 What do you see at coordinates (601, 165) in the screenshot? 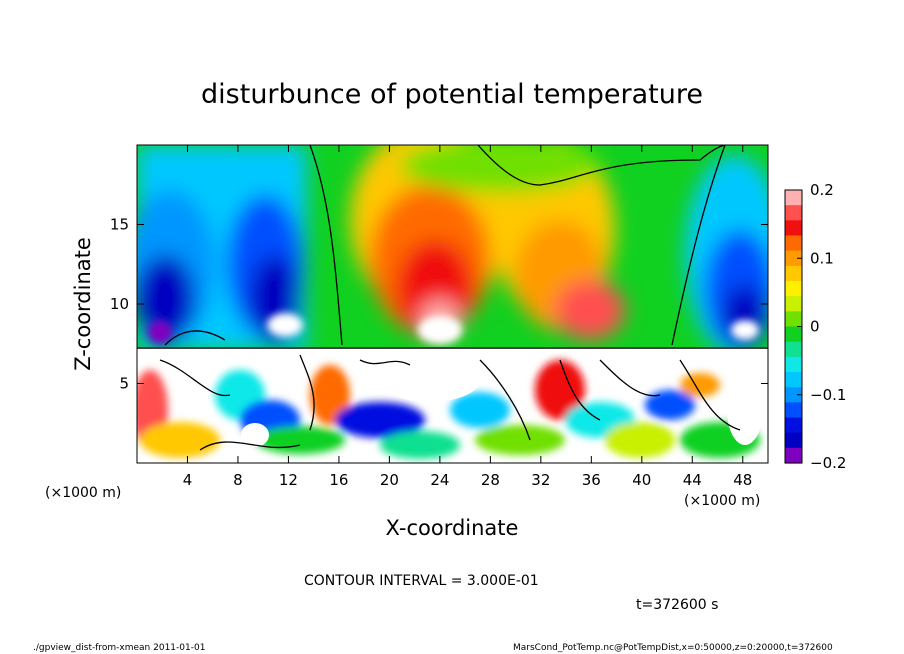
I see `zero-contour-top` at bounding box center [601, 165].